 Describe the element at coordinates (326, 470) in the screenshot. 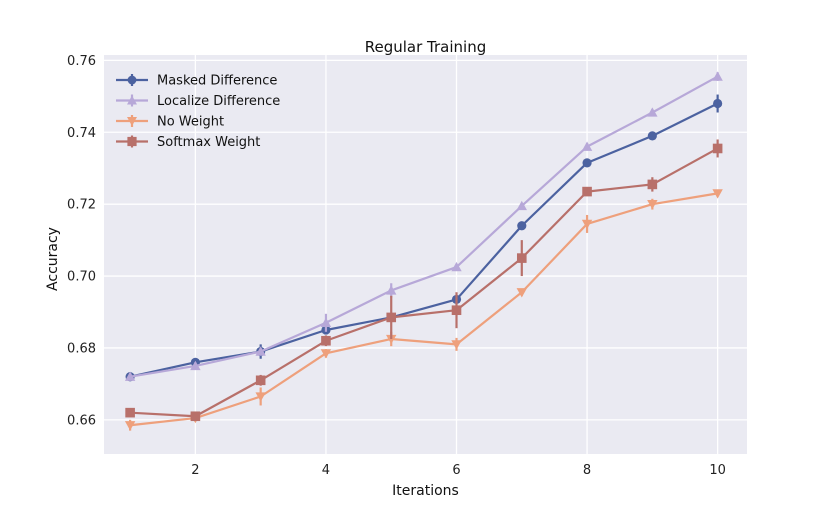

I see `x-tick-label: 4` at that location.